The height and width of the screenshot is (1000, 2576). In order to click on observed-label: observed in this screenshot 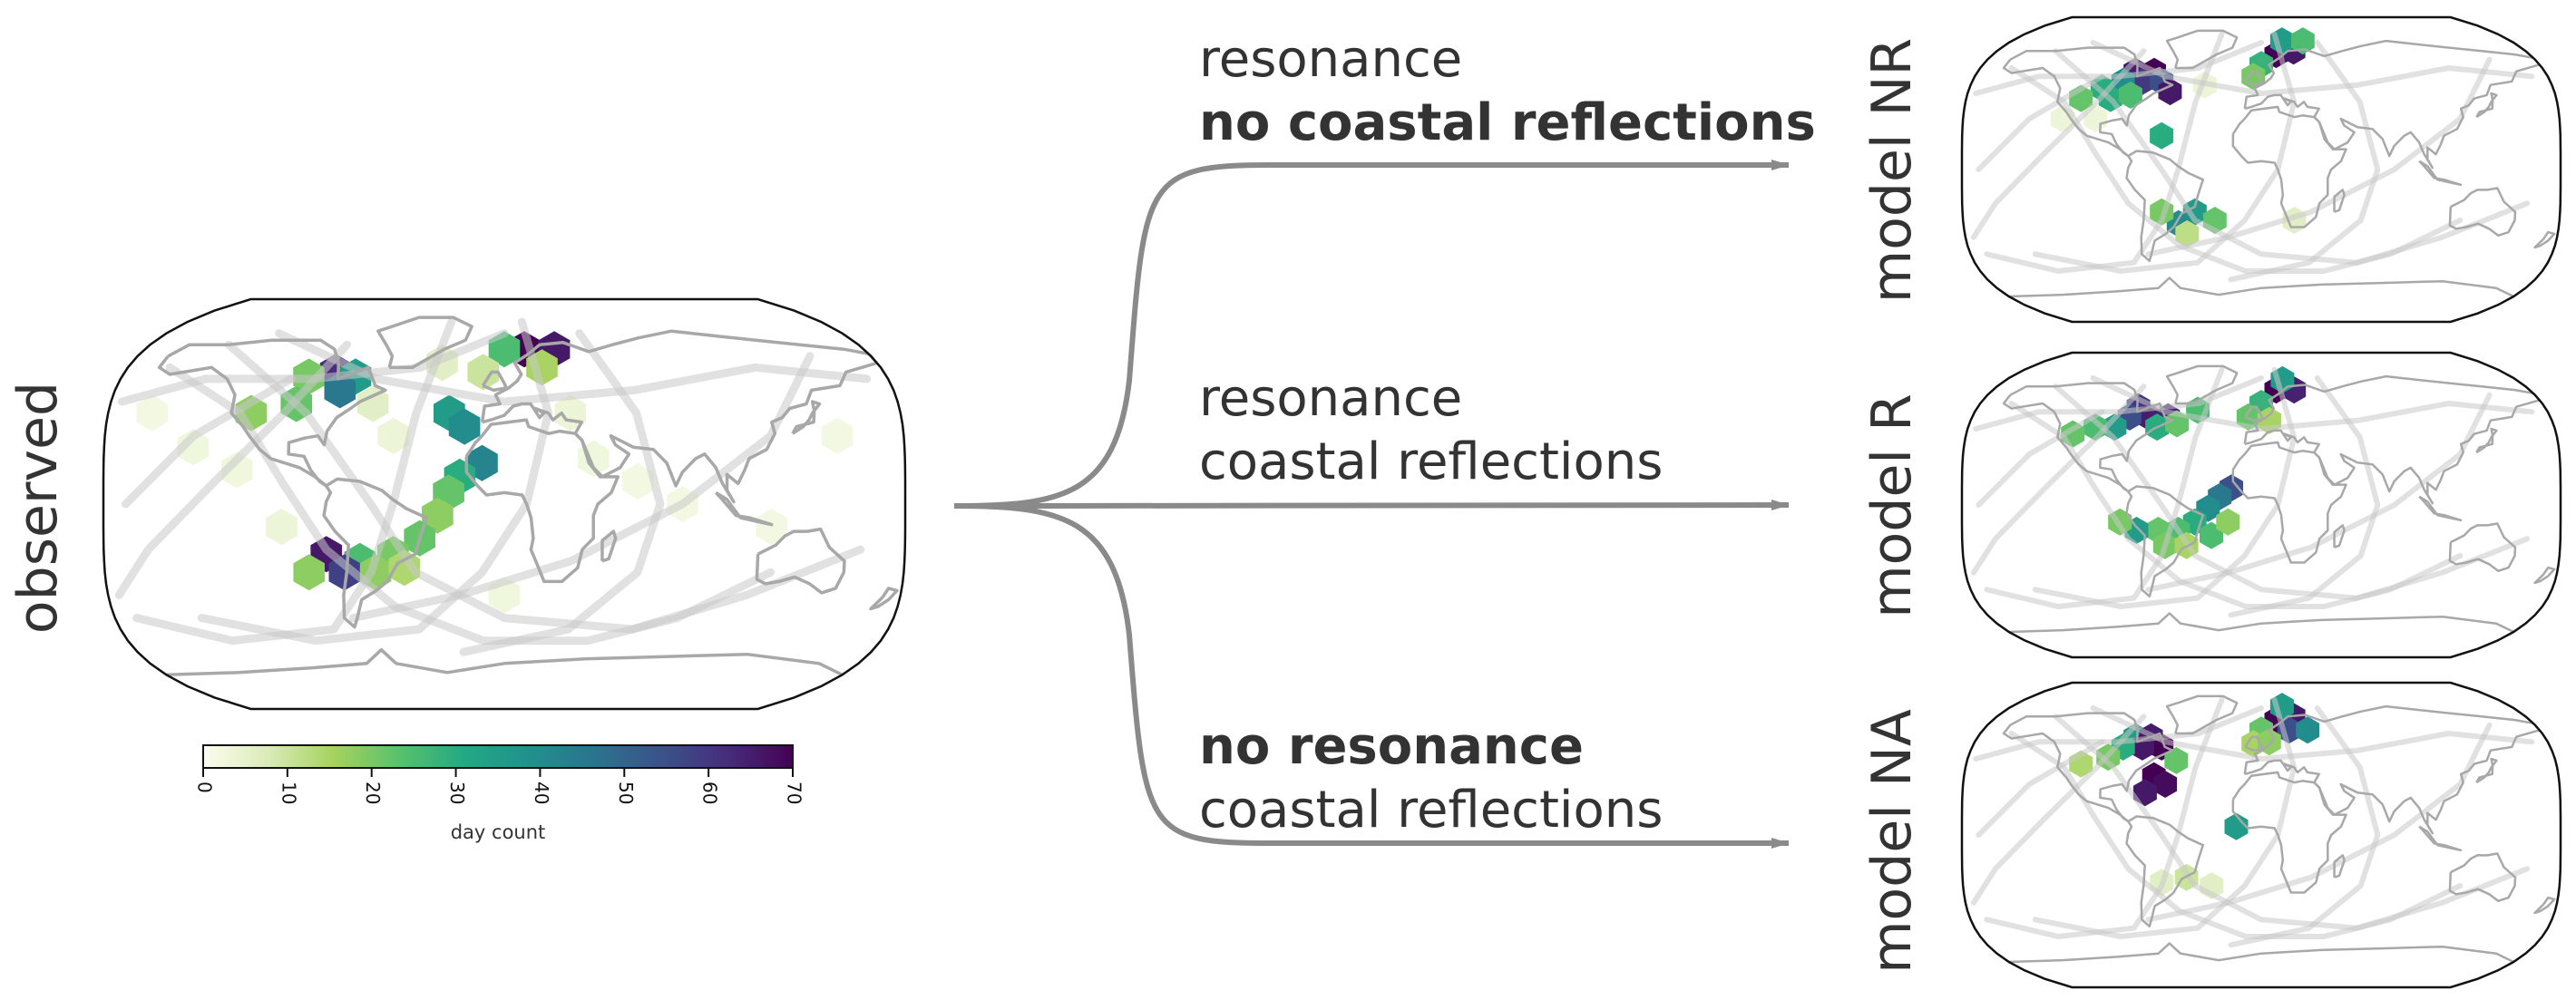, I will do `click(38, 508)`.